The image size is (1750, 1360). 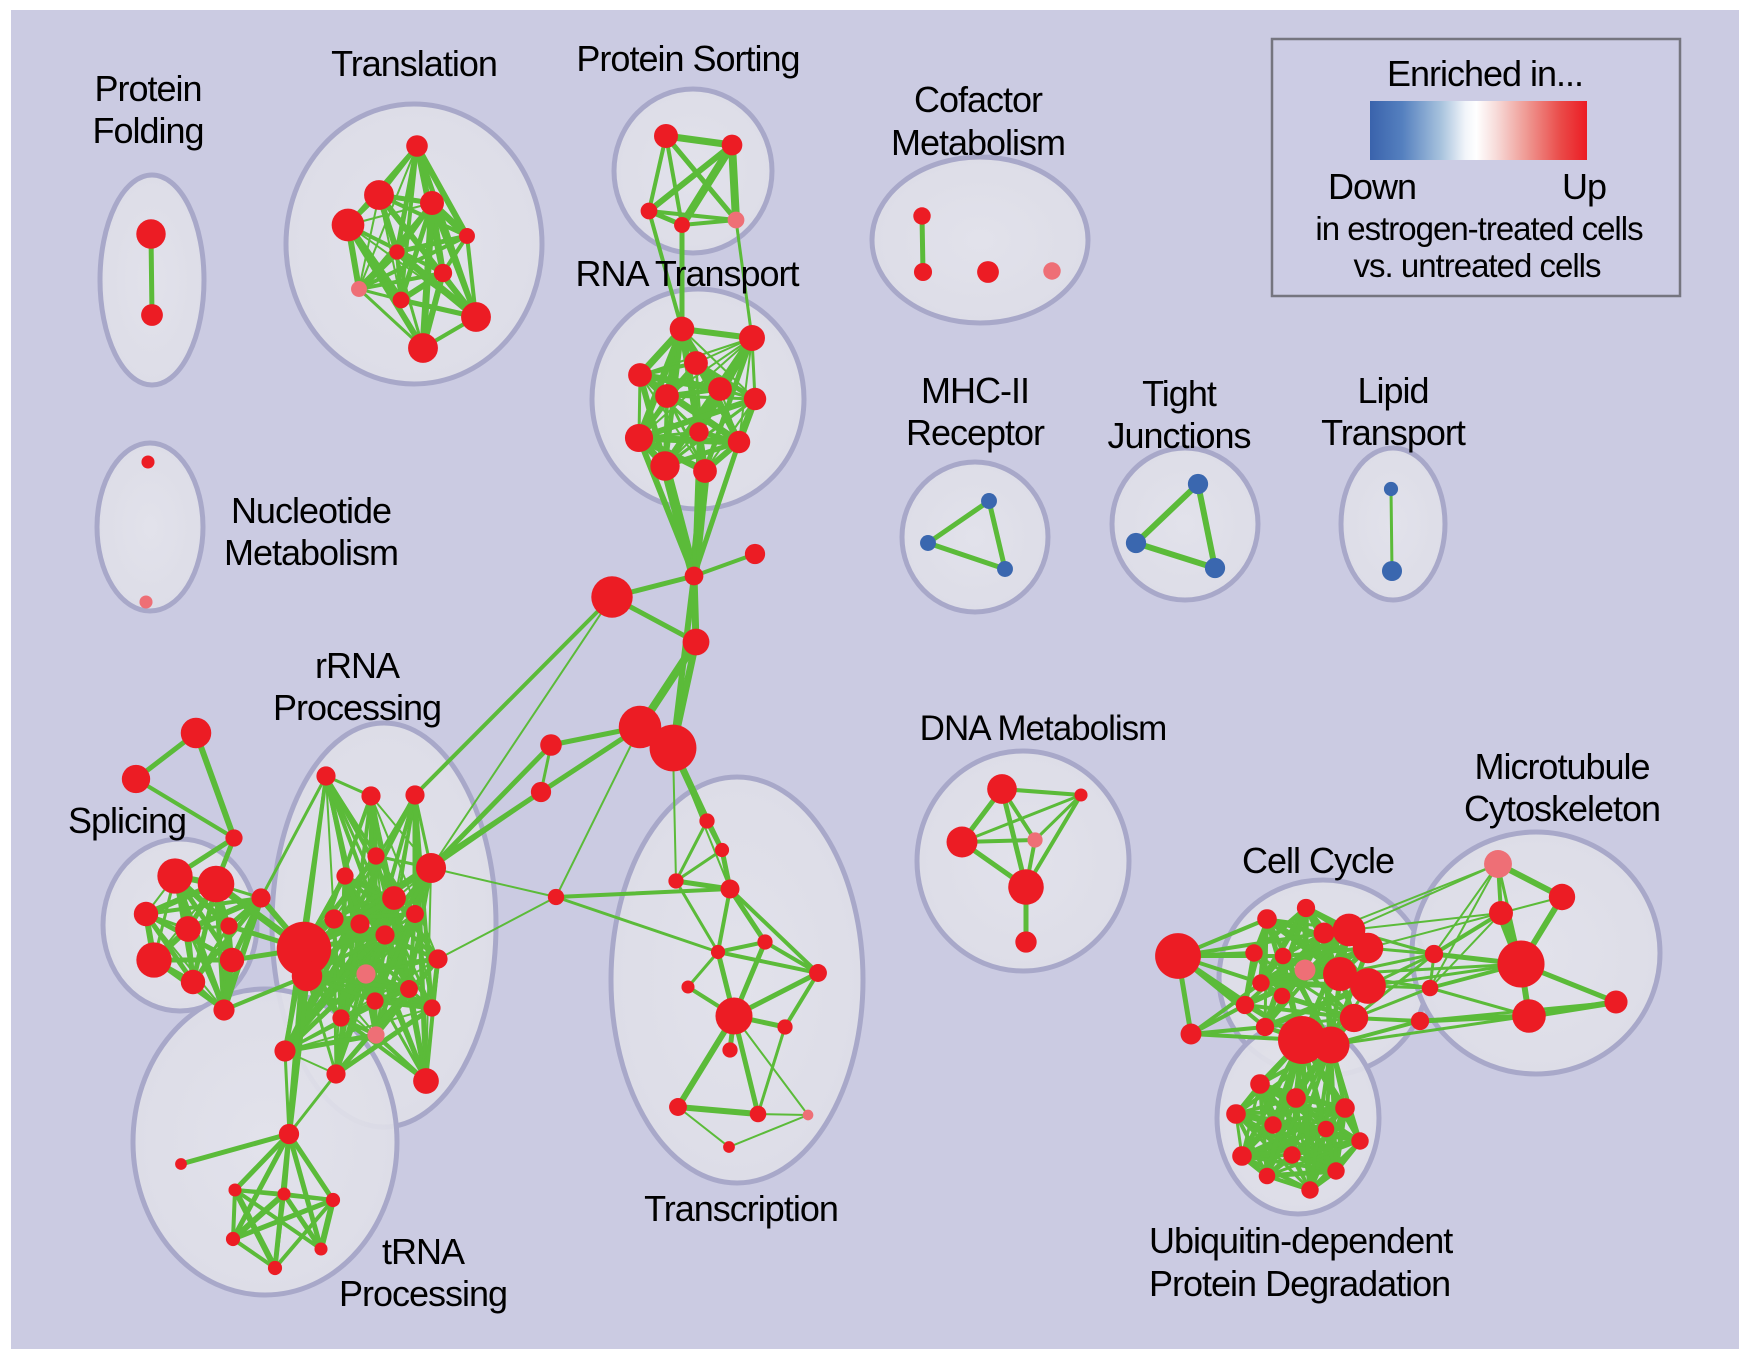 I want to click on svg-text: Protein, so click(x=147, y=88).